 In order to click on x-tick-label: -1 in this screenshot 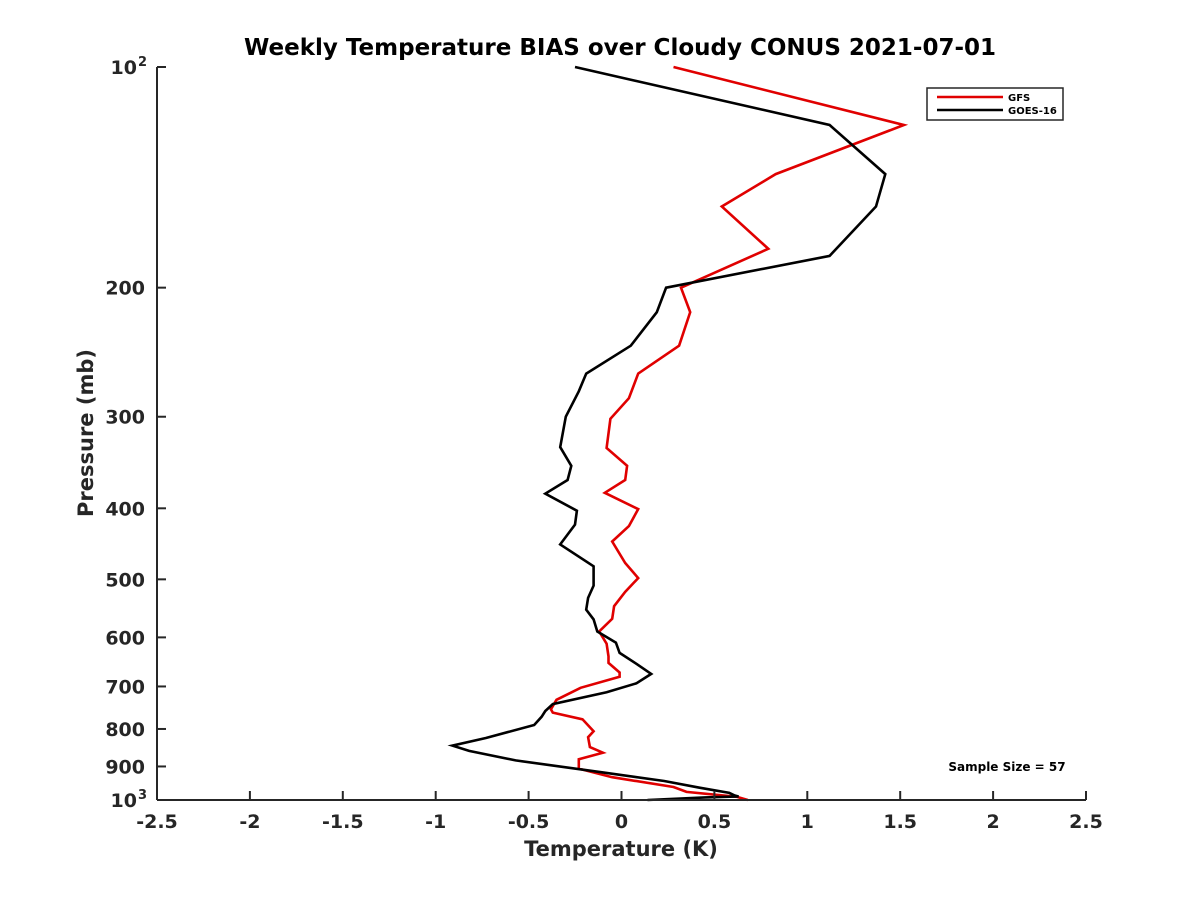, I will do `click(435, 822)`.